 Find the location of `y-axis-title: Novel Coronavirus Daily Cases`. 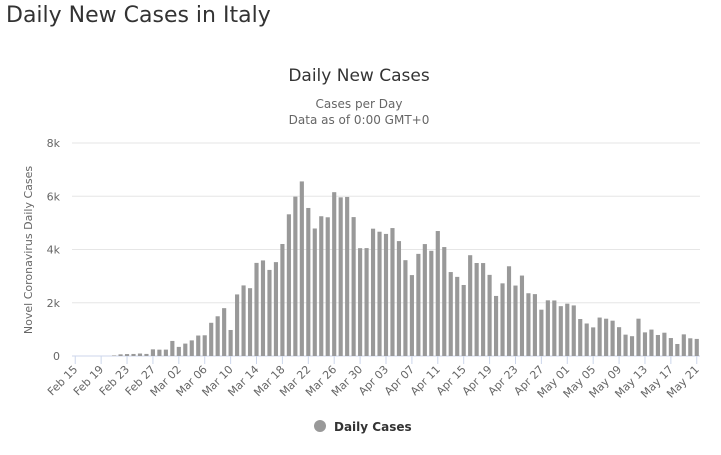

y-axis-title: Novel Coronavirus Daily Cases is located at coordinates (28, 250).